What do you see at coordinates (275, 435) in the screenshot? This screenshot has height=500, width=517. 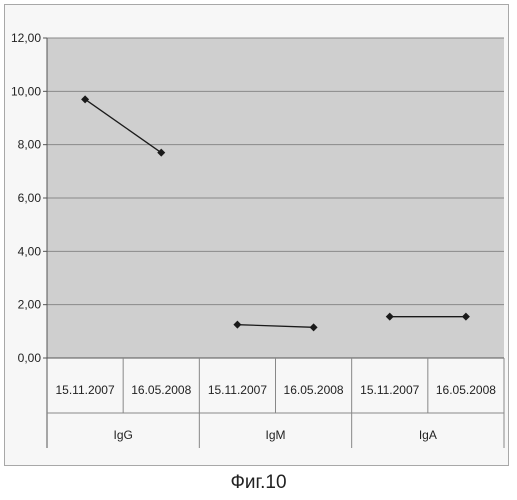 I see `x-group-label: IgM` at bounding box center [275, 435].